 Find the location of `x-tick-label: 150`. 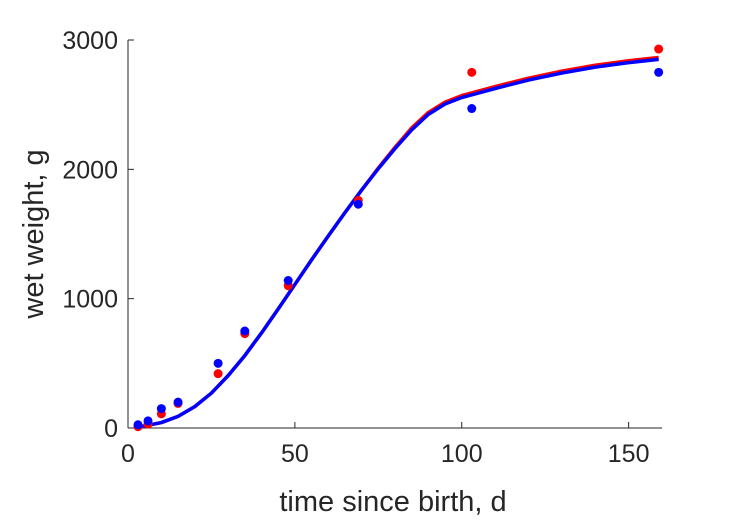

x-tick-label: 150 is located at coordinates (629, 454).